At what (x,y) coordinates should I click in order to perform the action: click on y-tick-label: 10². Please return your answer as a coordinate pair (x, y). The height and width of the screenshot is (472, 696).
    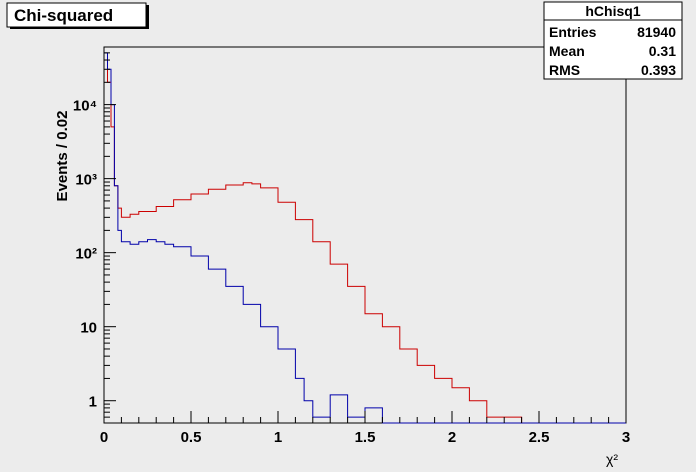
    Looking at the image, I should click on (86, 254).